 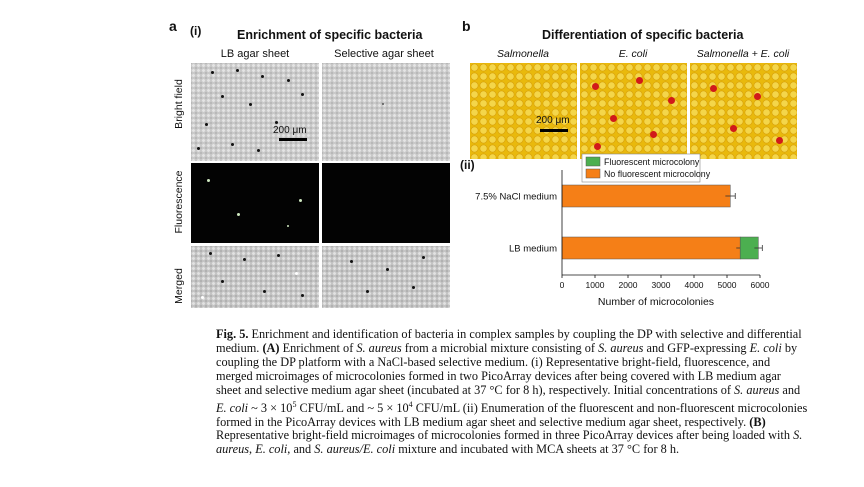 What do you see at coordinates (467, 165) in the screenshot?
I see `panel-b-sub-ii: (ii)` at bounding box center [467, 165].